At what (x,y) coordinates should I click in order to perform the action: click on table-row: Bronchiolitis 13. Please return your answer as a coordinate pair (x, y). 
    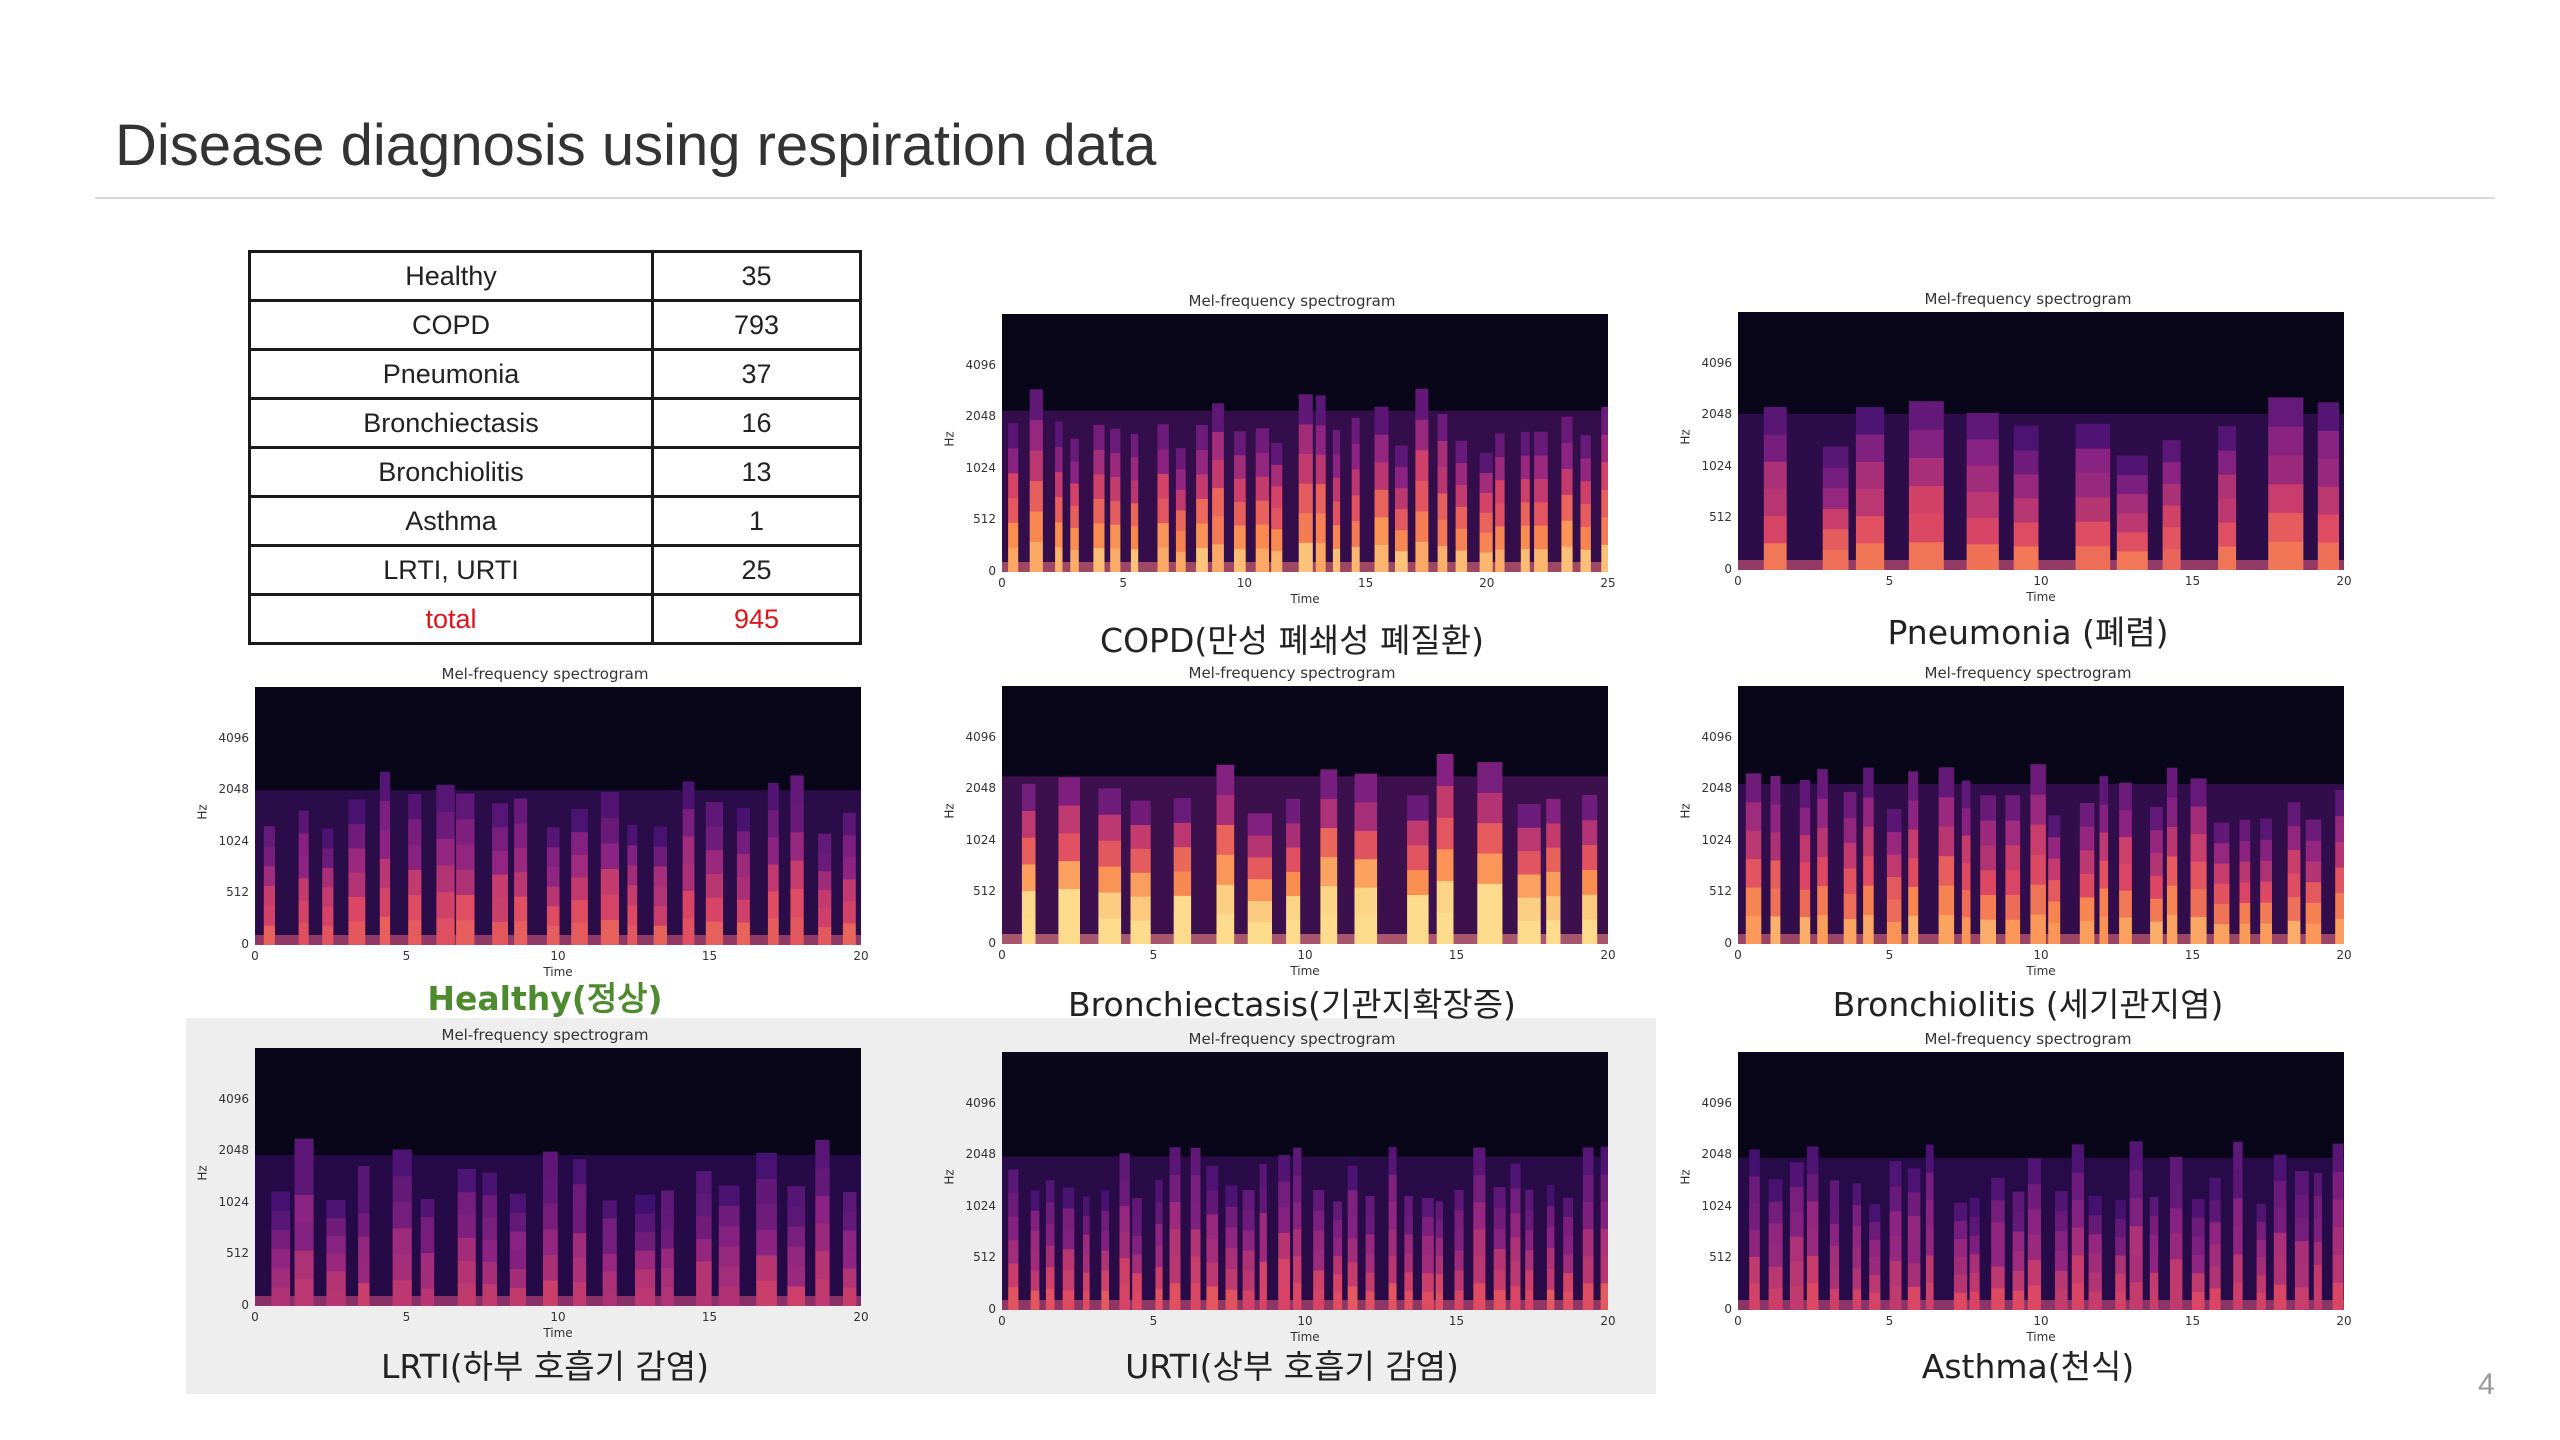
    Looking at the image, I should click on (555, 472).